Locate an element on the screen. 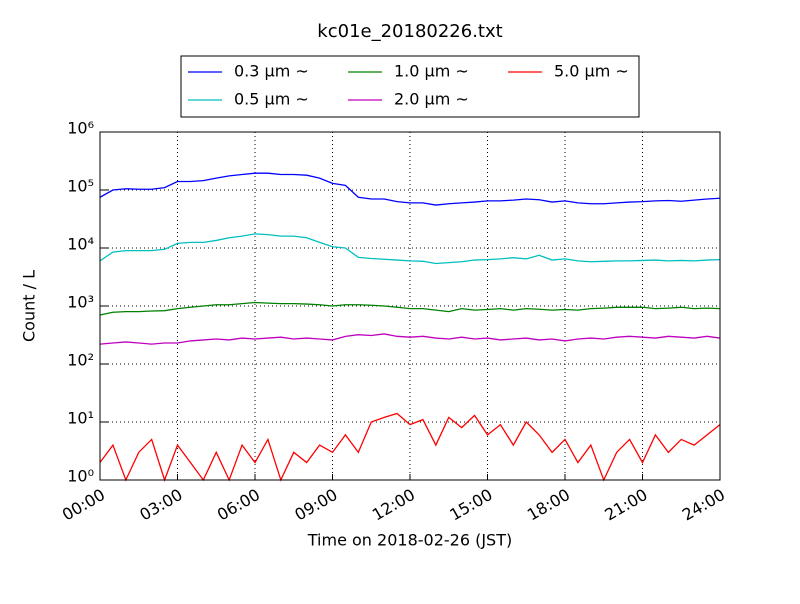 The height and width of the screenshot is (604, 800). y-tick-label: 10⁴ is located at coordinates (80, 244).